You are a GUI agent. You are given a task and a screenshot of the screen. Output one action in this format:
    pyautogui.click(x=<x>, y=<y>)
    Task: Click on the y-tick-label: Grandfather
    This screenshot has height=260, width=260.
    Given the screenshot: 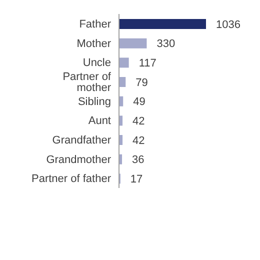 What is the action you would take?
    pyautogui.click(x=82, y=140)
    